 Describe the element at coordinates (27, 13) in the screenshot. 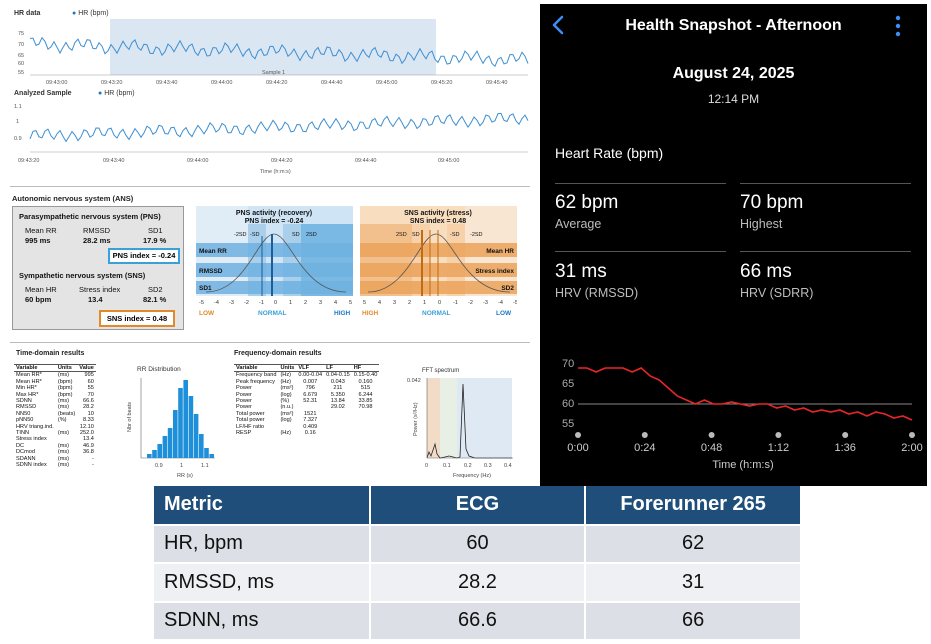

I see `hr-data-title: HR data` at that location.